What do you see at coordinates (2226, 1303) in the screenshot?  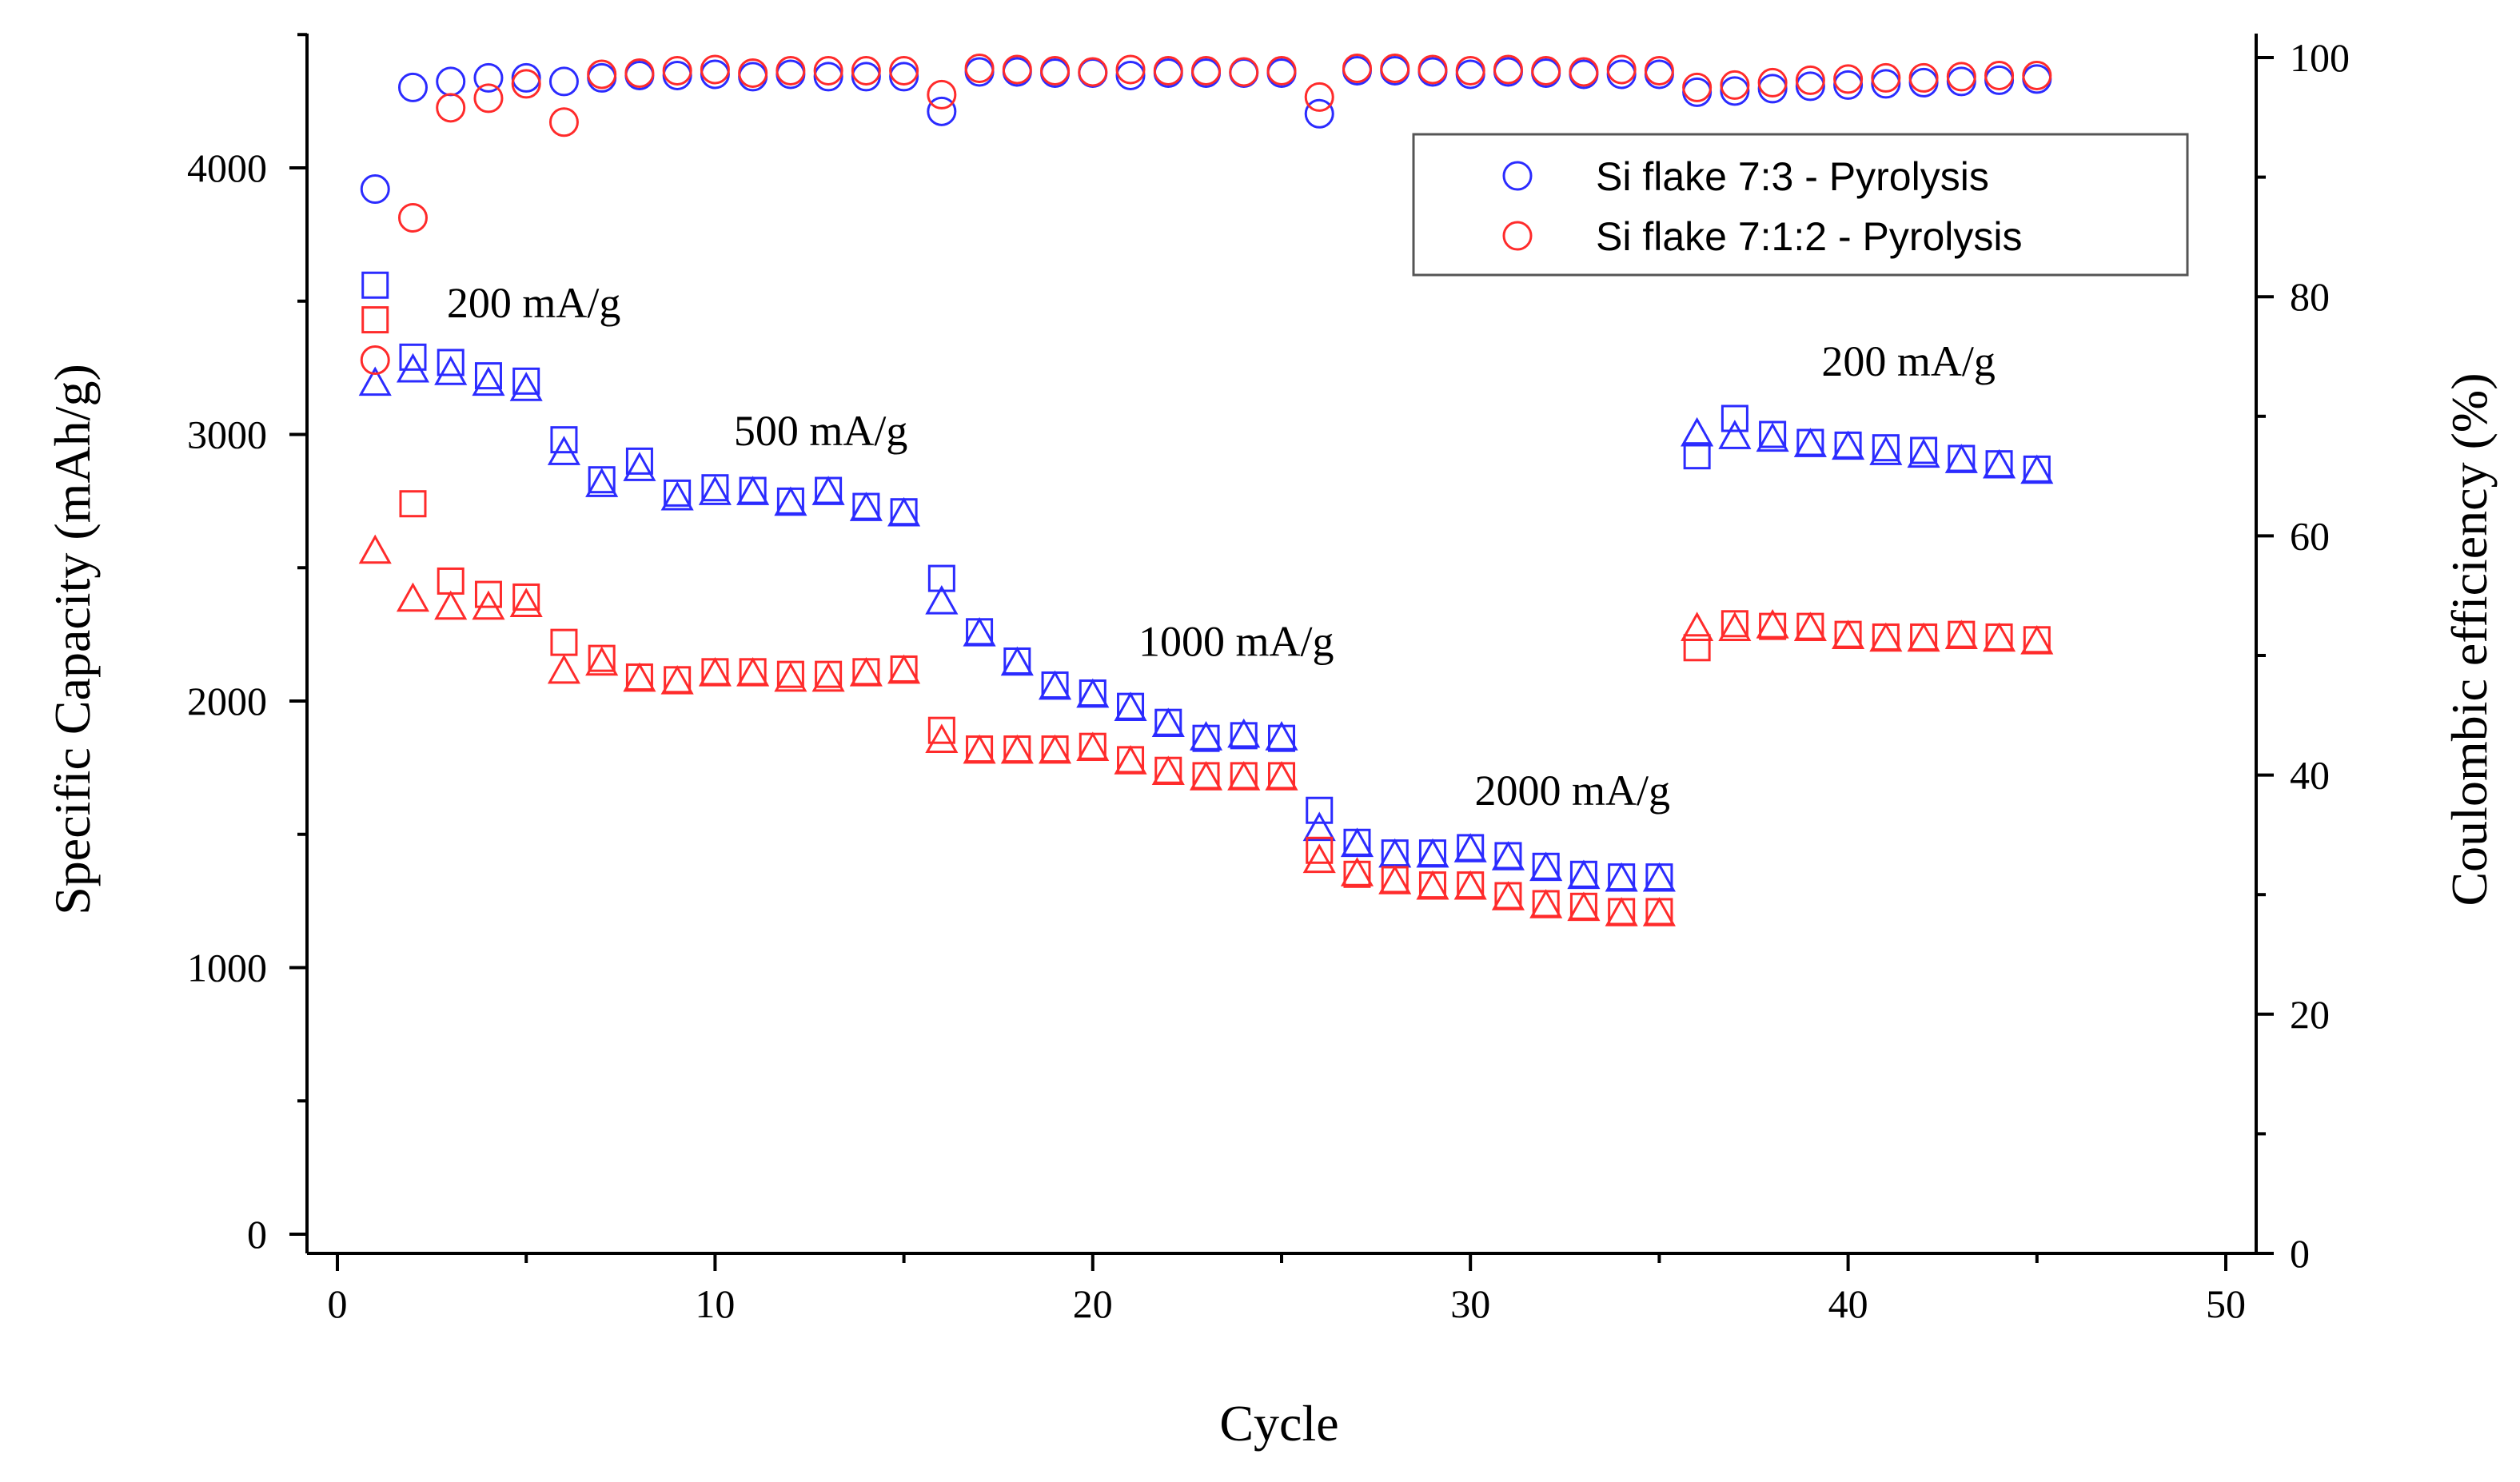 I see `x-tick-label: 50` at bounding box center [2226, 1303].